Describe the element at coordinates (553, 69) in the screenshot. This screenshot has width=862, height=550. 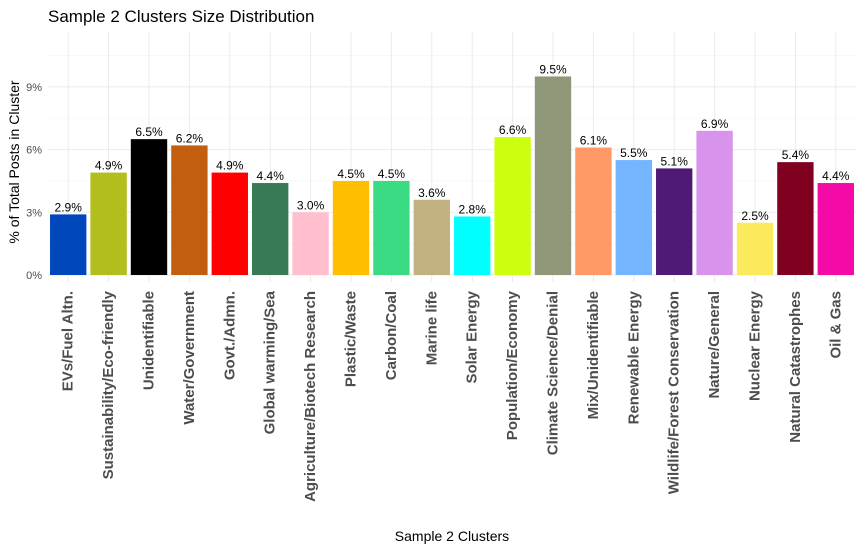
I see `data-label: 9.5%` at that location.